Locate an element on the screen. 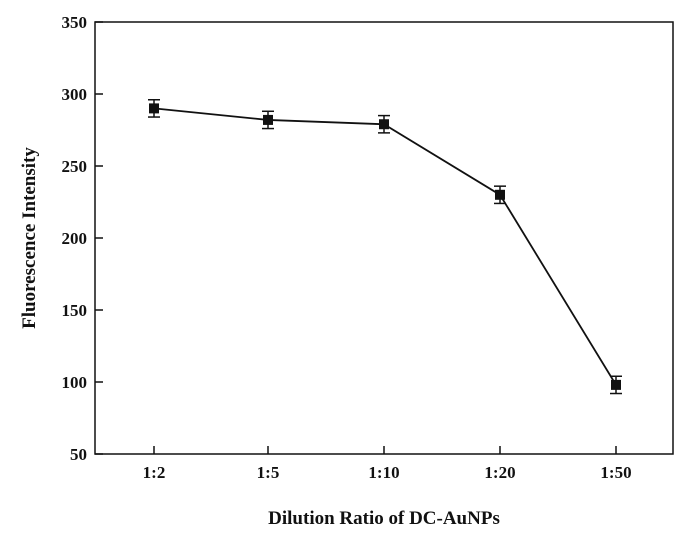 This screenshot has width=677, height=535. y-axis: 50 100 150 200 250 300 350 is located at coordinates (82, 238).